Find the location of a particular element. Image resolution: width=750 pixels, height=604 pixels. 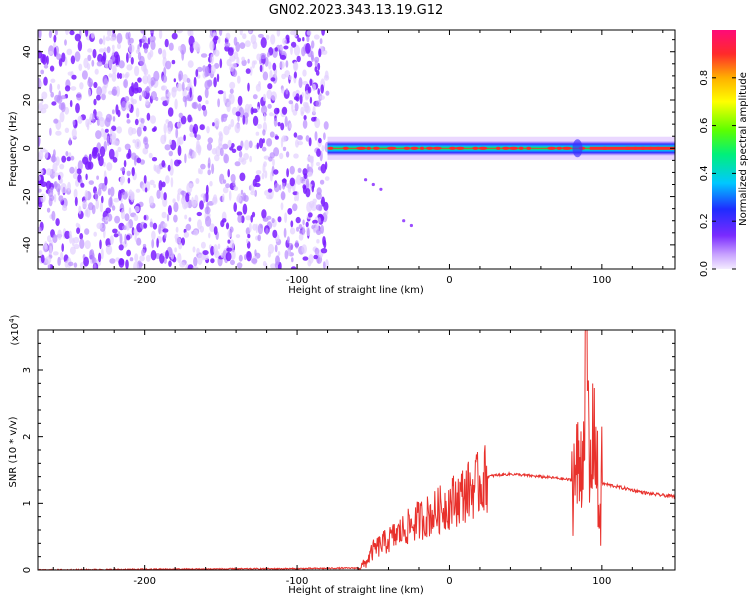

snr-ylabel: SNR (10 * v/v) is located at coordinates (13, 451).